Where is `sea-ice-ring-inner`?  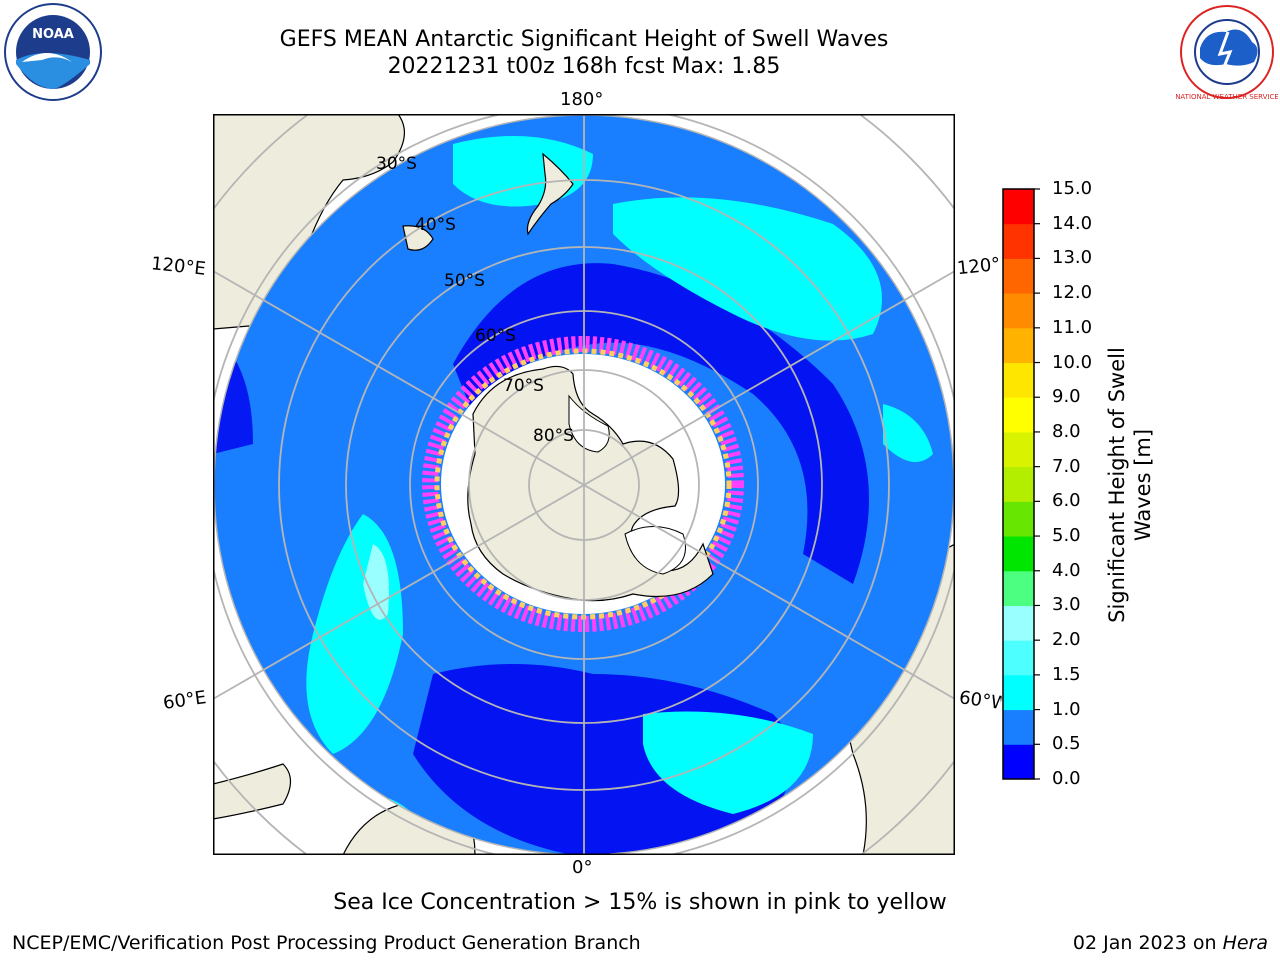
sea-ice-ring-inner is located at coordinates (583, 484).